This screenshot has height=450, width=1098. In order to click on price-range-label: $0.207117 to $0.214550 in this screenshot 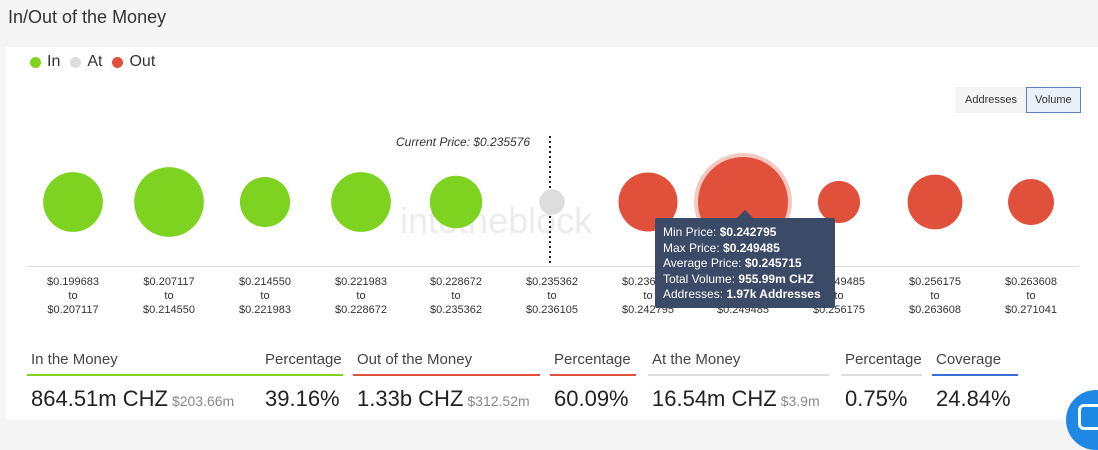, I will do `click(169, 296)`.